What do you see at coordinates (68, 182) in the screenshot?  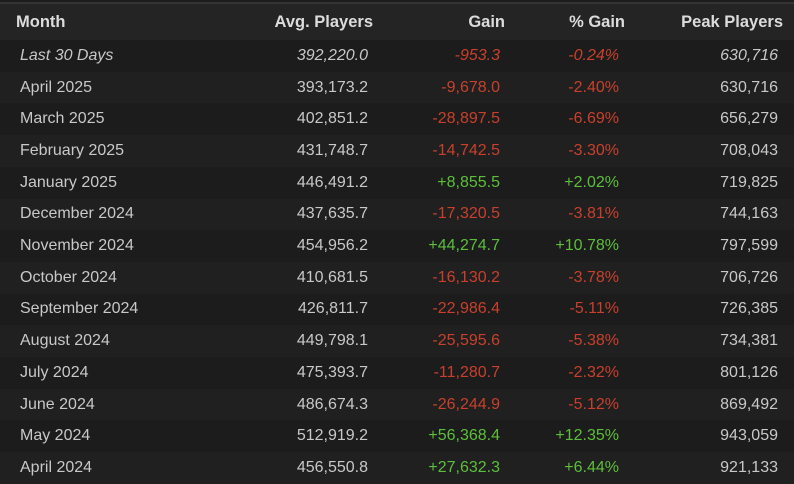 I see `month-cell: January 2025` at bounding box center [68, 182].